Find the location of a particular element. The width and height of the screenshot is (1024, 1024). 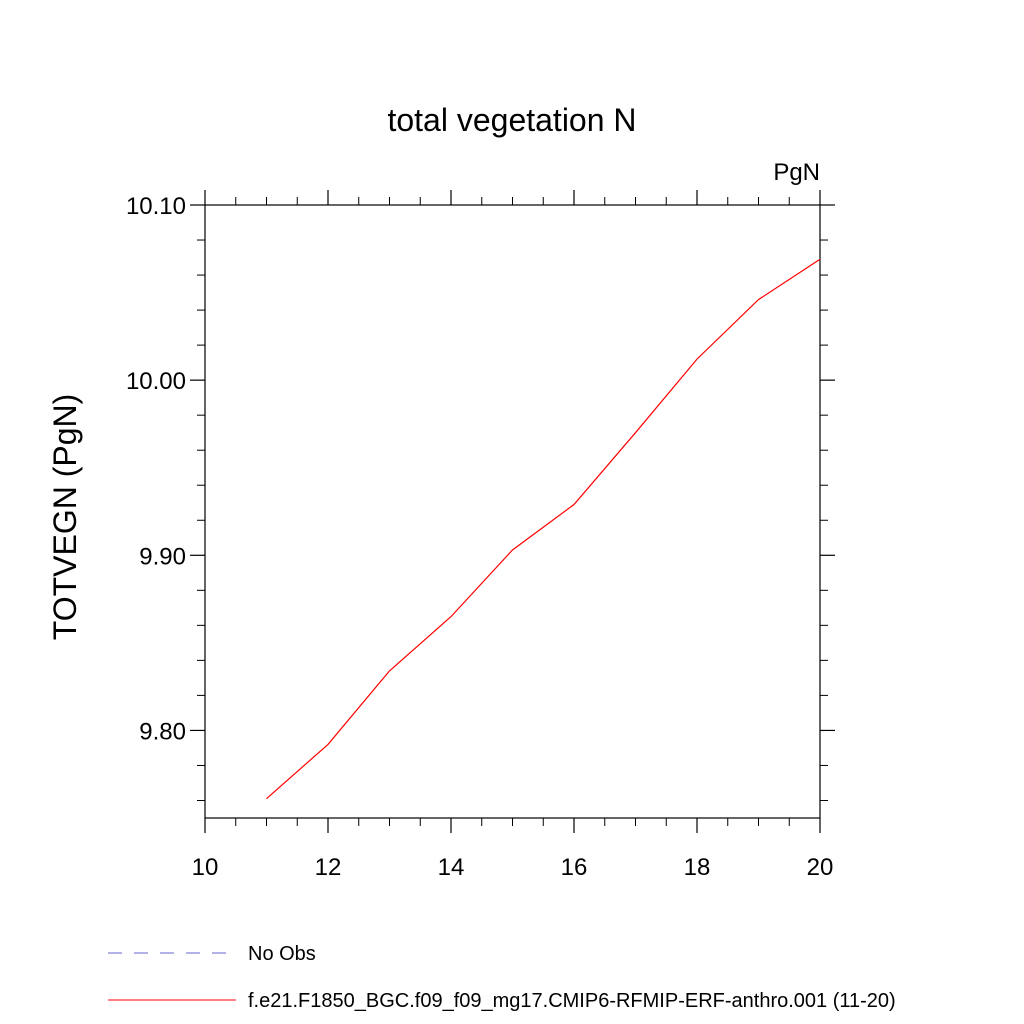

legend-label: No Obs is located at coordinates (282, 954).